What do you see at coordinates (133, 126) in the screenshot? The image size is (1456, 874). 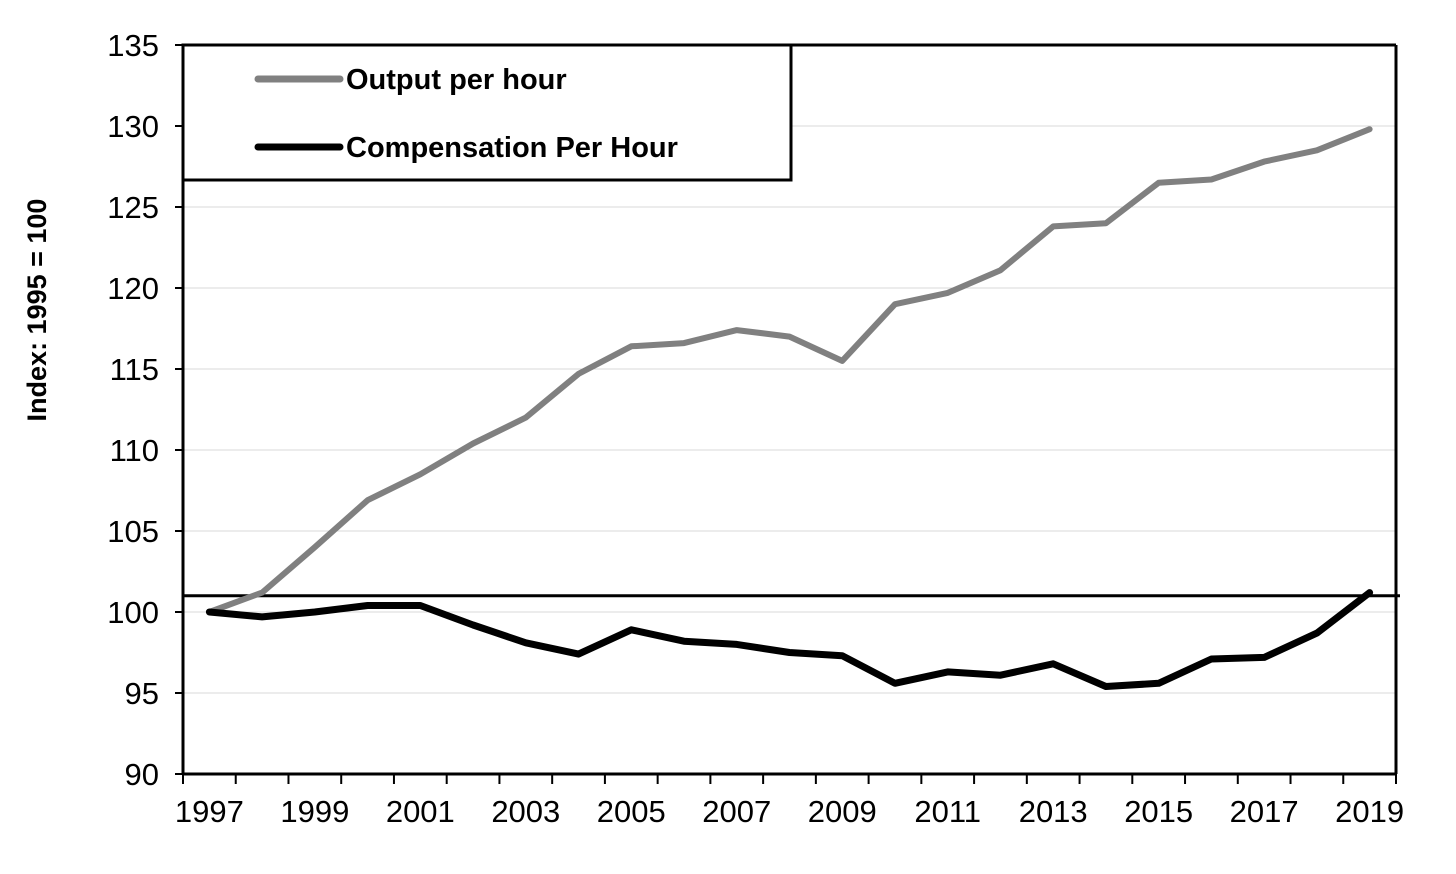 I see `y-tick-label: 130` at bounding box center [133, 126].